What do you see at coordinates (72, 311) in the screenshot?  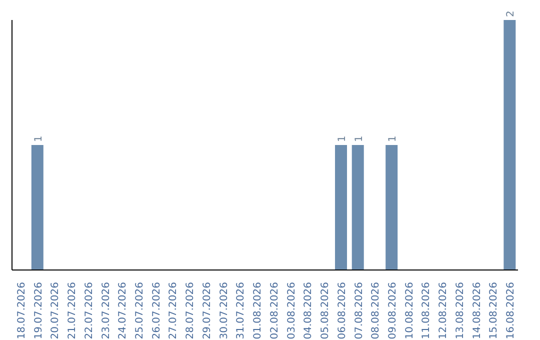 I see `x-tick-label: 21.07.2026` at bounding box center [72, 311].